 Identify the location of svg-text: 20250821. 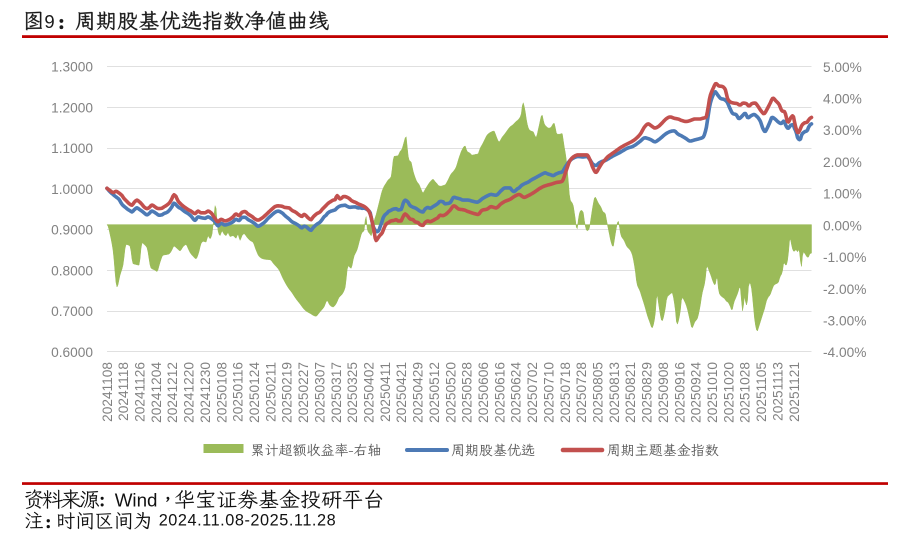
(630, 392).